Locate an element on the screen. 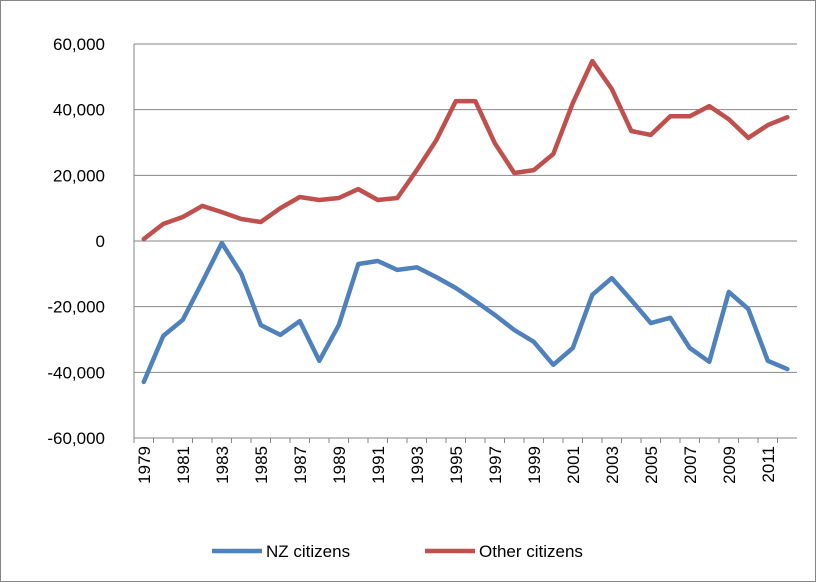 This screenshot has width=816, height=582. x-tick-label: 1979 is located at coordinates (144, 465).